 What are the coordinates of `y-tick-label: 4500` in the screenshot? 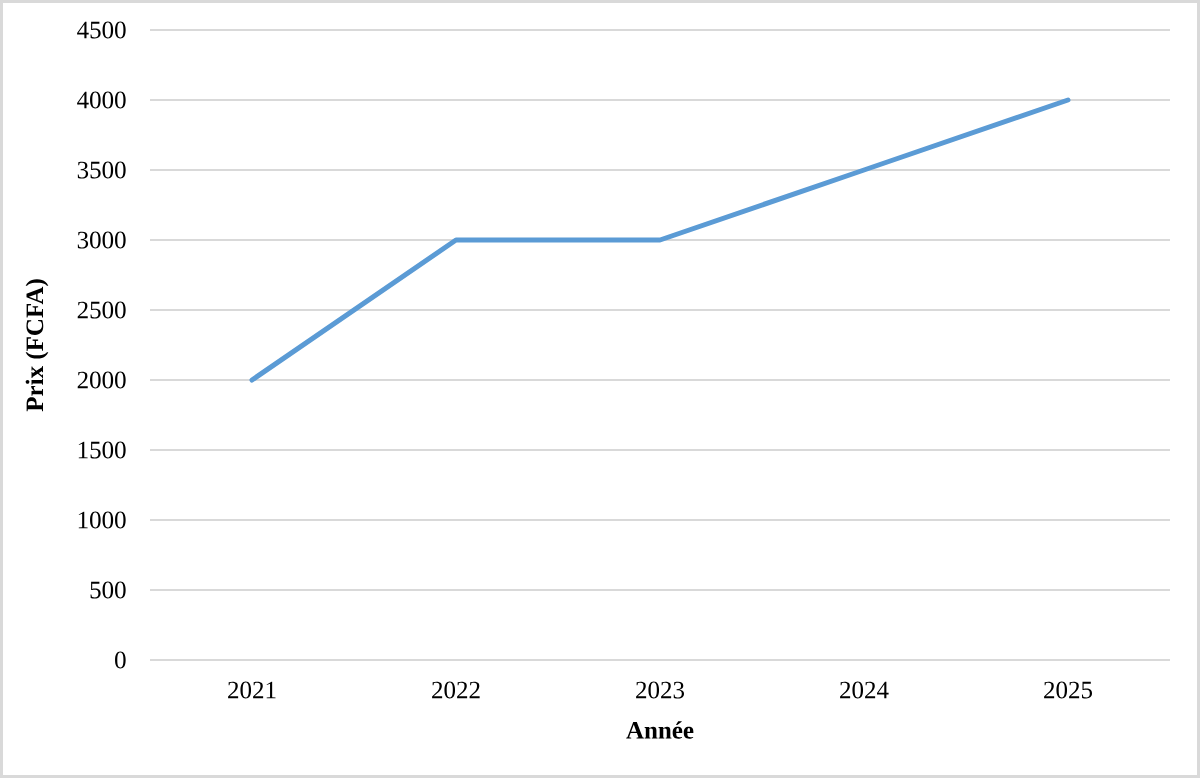 It's located at (101, 30).